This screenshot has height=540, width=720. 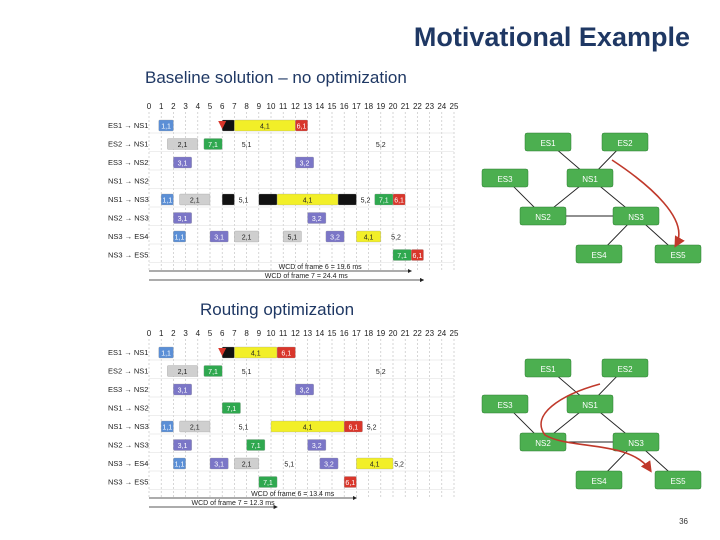 What do you see at coordinates (405, 106) in the screenshot?
I see `tick-label: 21` at bounding box center [405, 106].